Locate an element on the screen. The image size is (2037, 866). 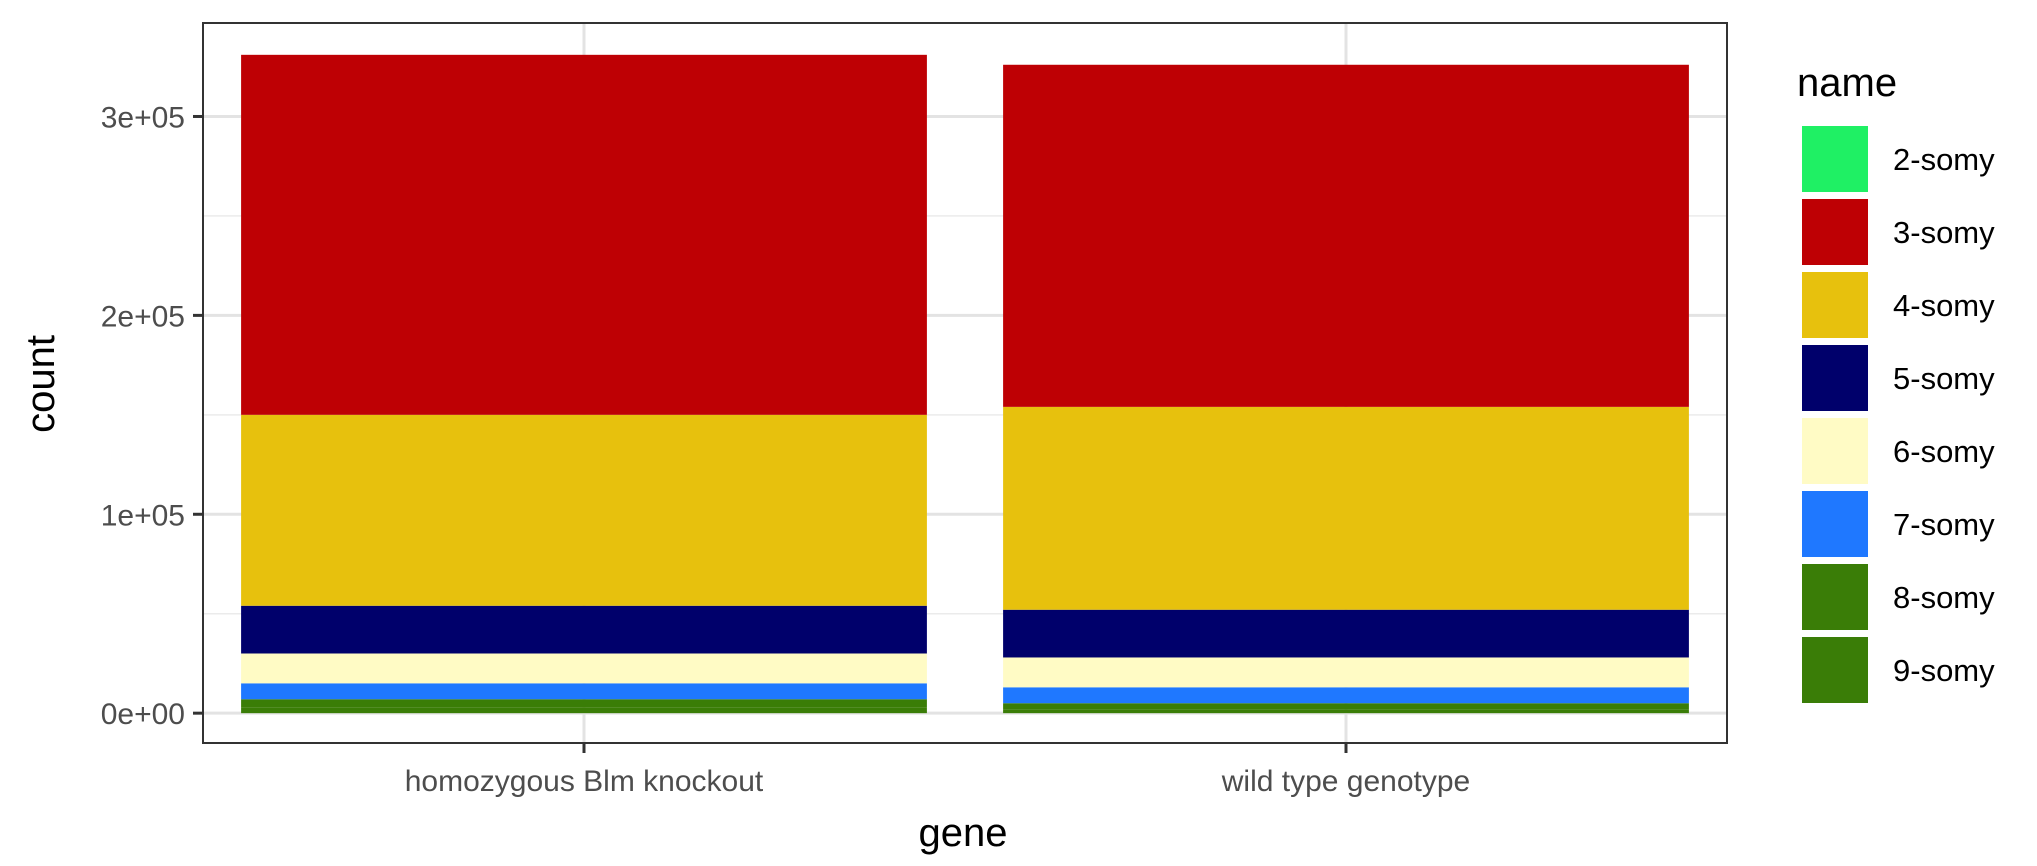
legend-label-3-somy: 3-somy is located at coordinates (1944, 232).